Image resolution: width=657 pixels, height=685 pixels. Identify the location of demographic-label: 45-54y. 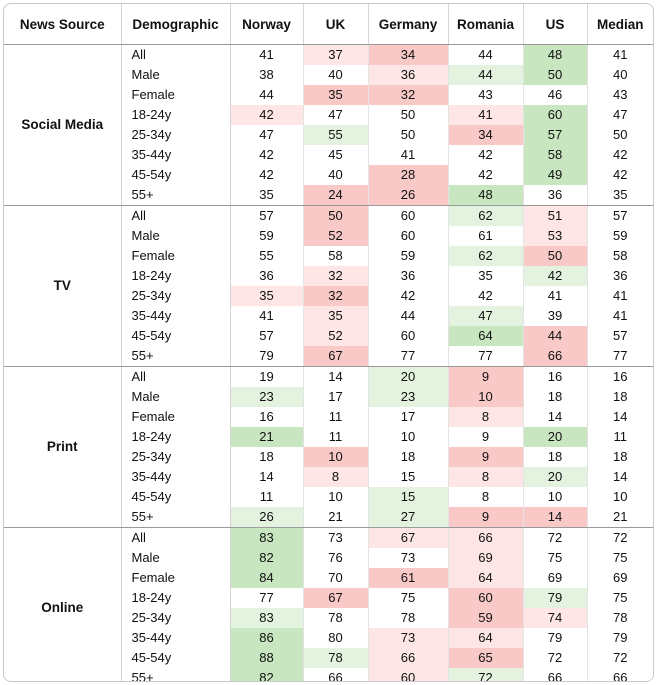
(176, 336).